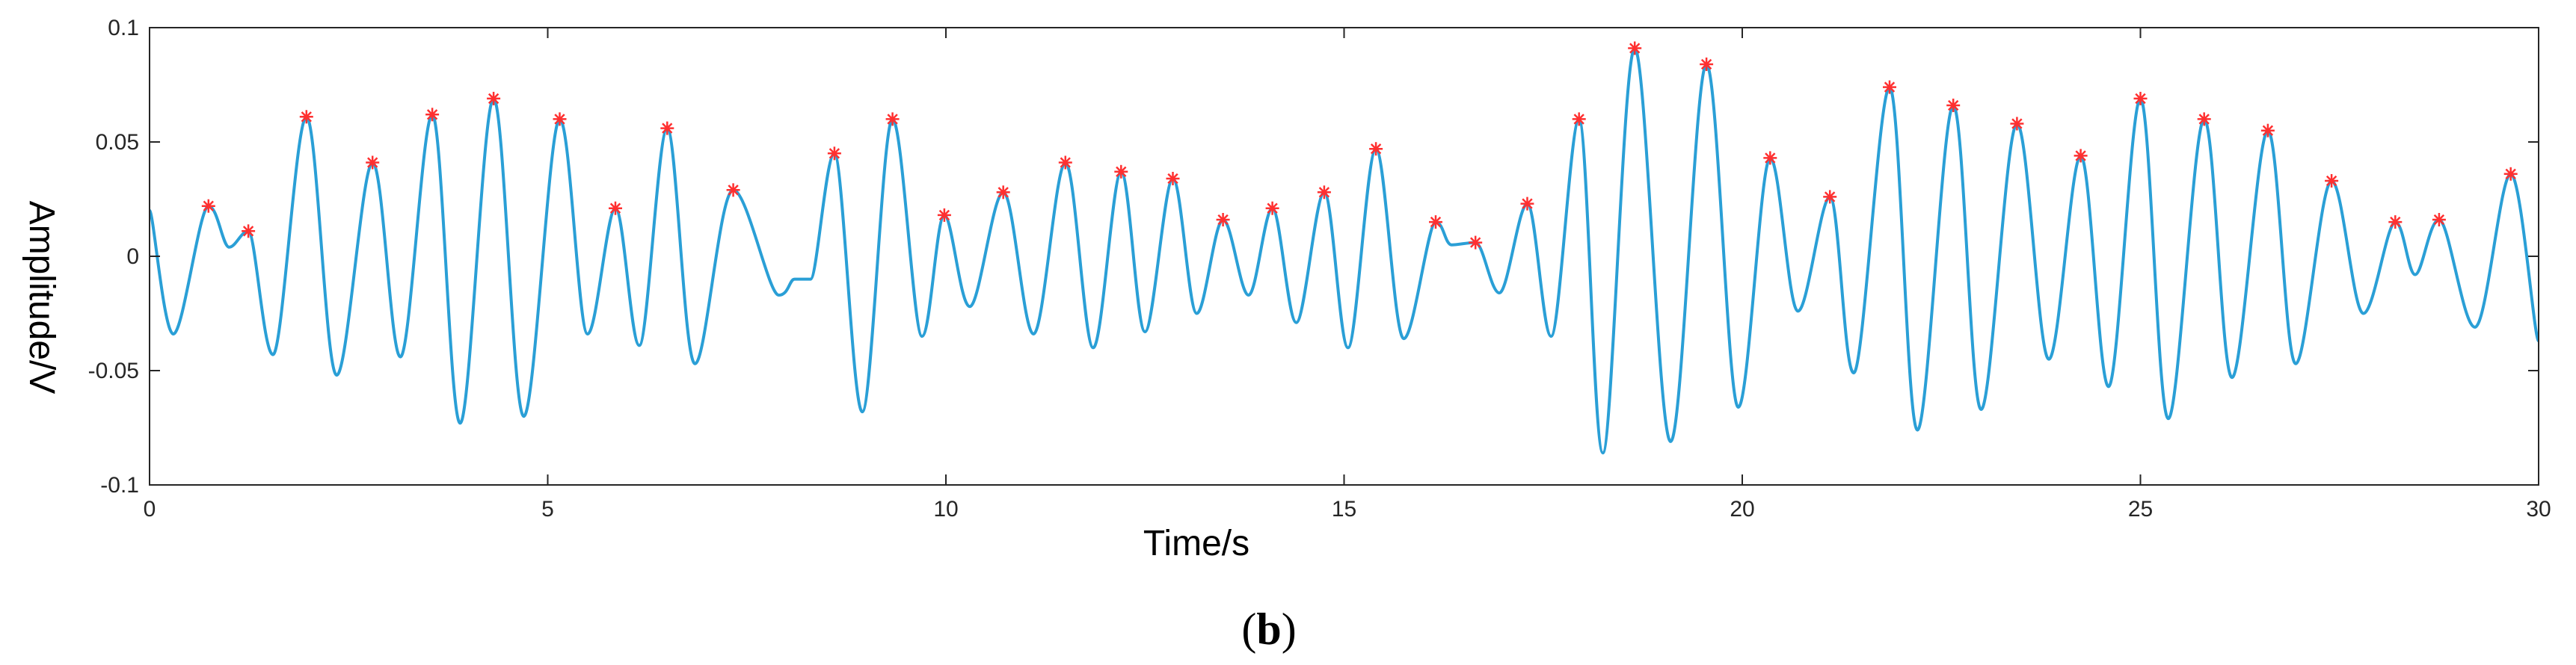 Image resolution: width=2576 pixels, height=665 pixels. What do you see at coordinates (2140, 510) in the screenshot?
I see `x-tick-label: 25` at bounding box center [2140, 510].